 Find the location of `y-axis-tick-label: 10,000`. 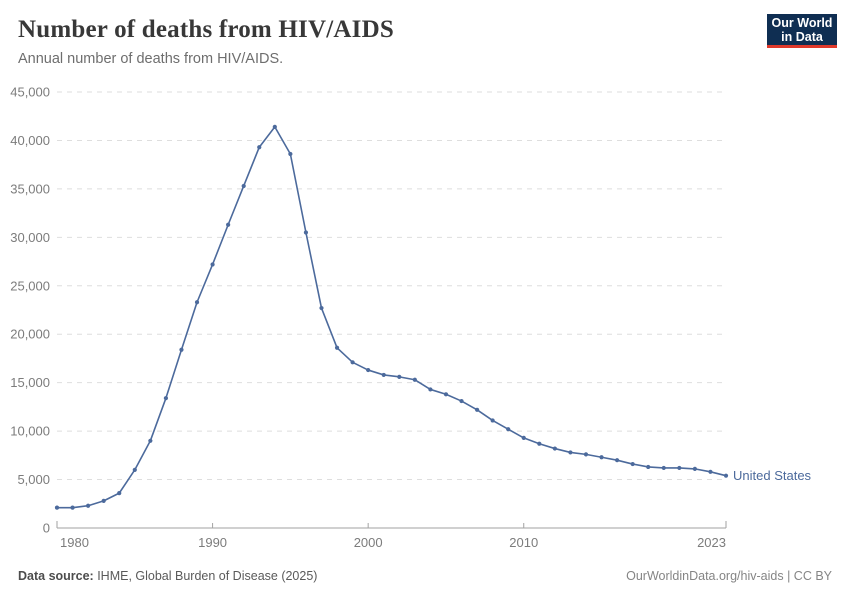

y-axis-tick-label: 10,000 is located at coordinates (30, 431).